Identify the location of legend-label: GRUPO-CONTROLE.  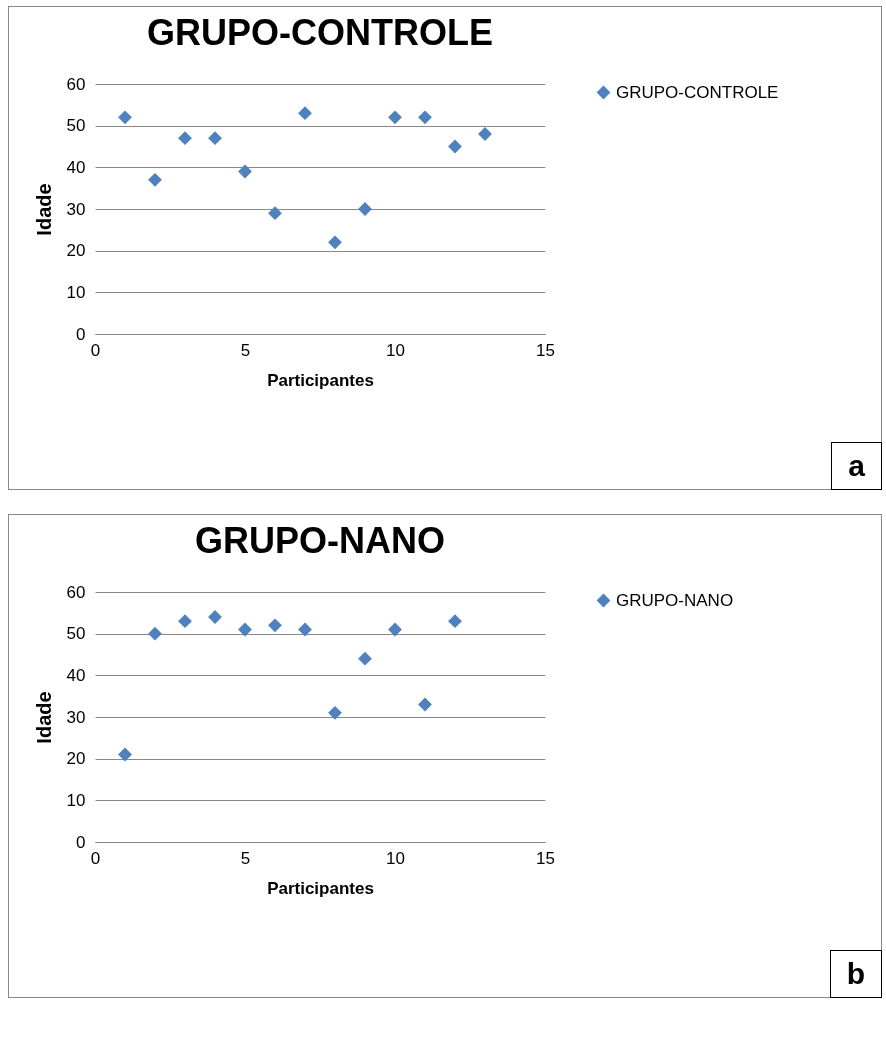
(697, 92).